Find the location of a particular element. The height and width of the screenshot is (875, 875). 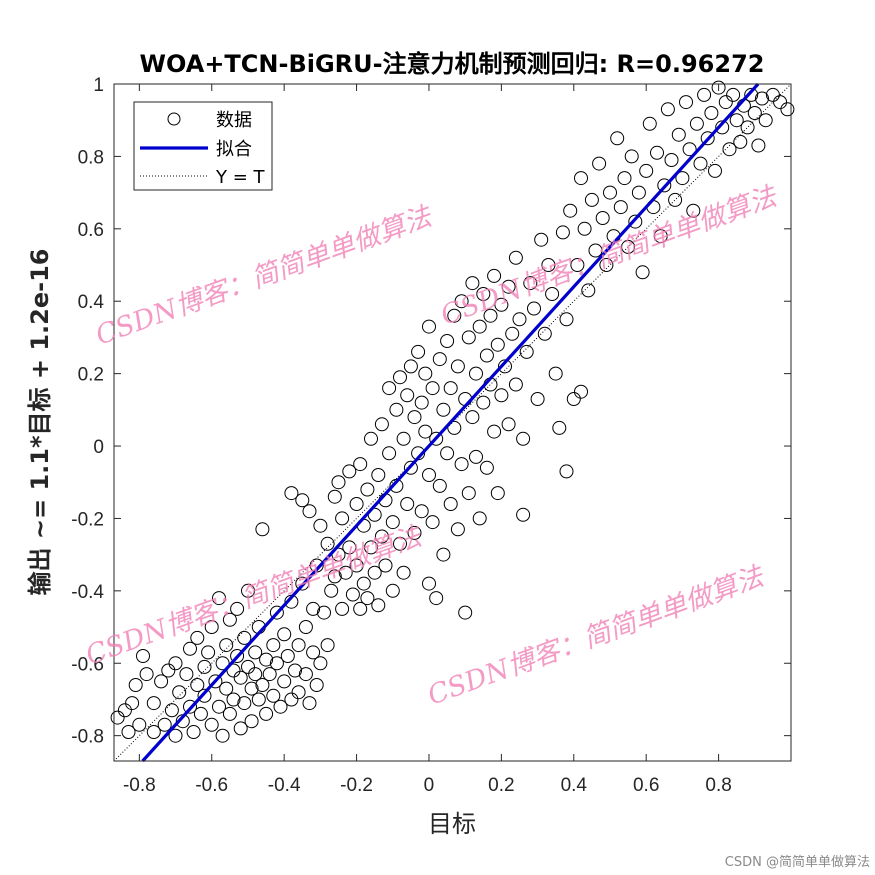

x-axis-title: 目标 is located at coordinates (452, 824).